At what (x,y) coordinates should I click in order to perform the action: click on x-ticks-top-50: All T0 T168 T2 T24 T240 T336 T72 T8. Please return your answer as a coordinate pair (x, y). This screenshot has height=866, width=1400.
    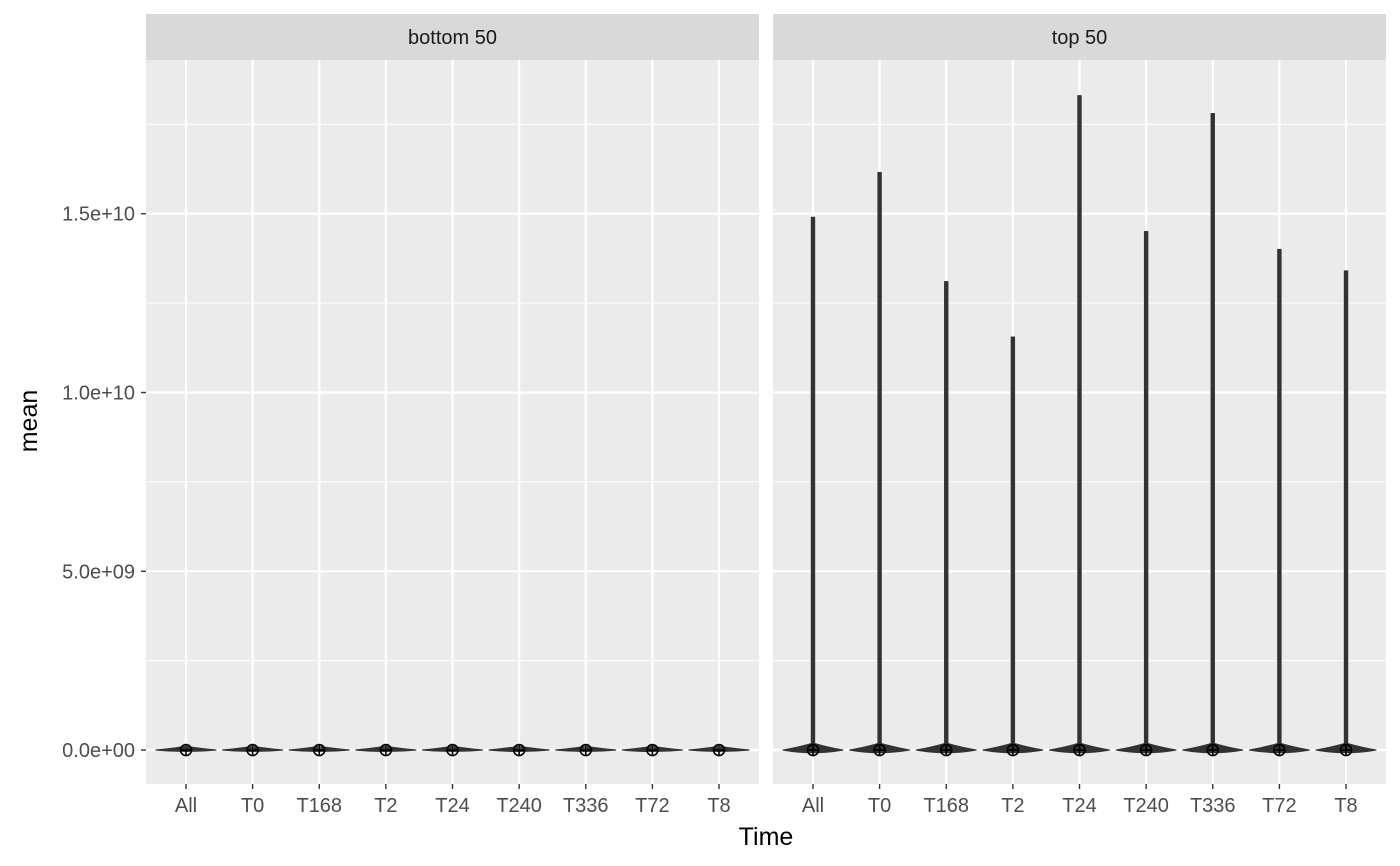
    Looking at the image, I should click on (1080, 800).